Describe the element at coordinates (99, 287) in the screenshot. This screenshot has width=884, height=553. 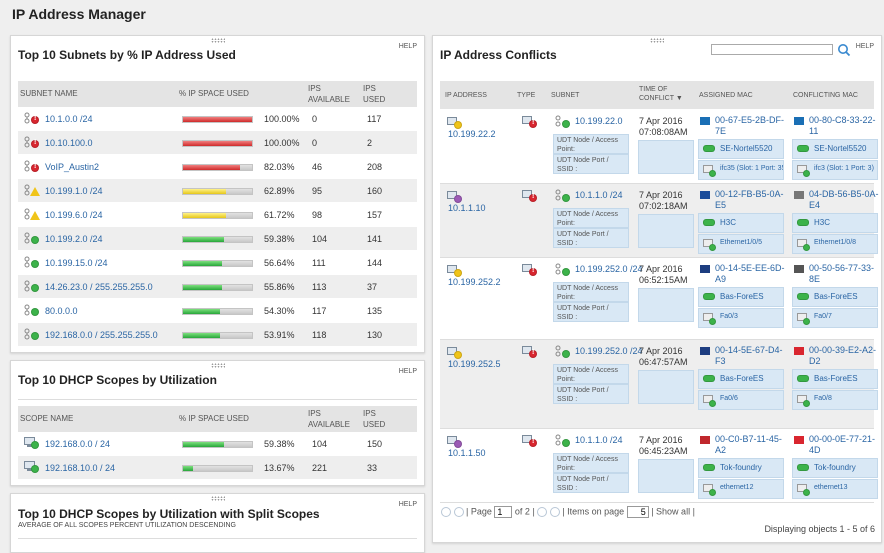
I see `row-name-link: 14.26.23.0 / 255.255.255.0` at that location.